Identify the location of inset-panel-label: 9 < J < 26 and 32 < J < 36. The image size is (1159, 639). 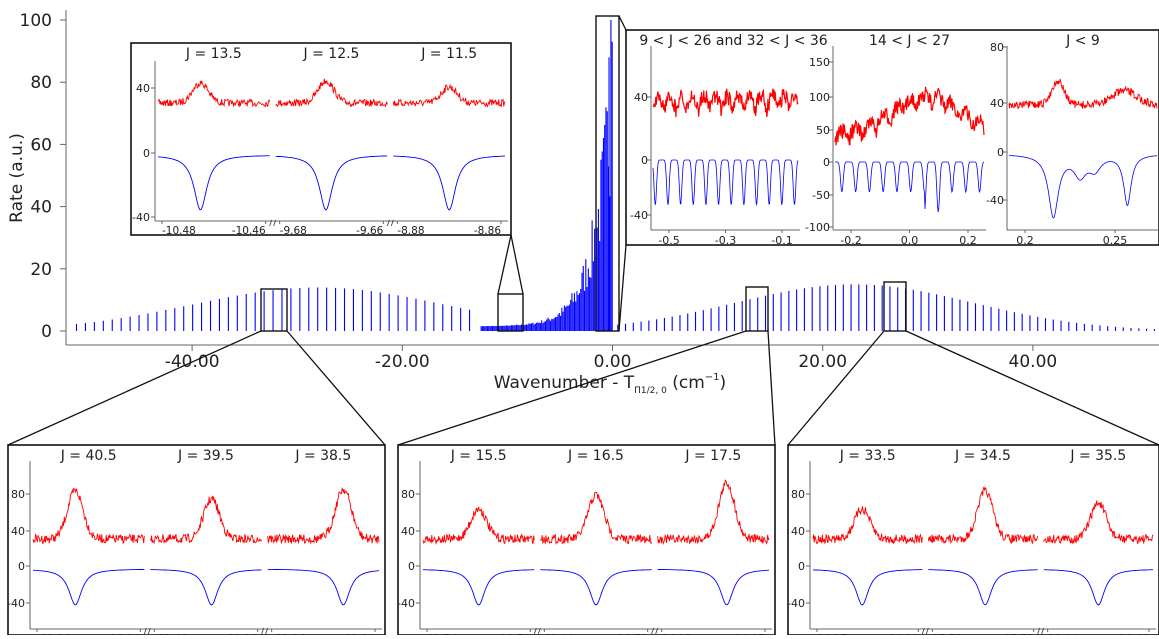
(733, 41).